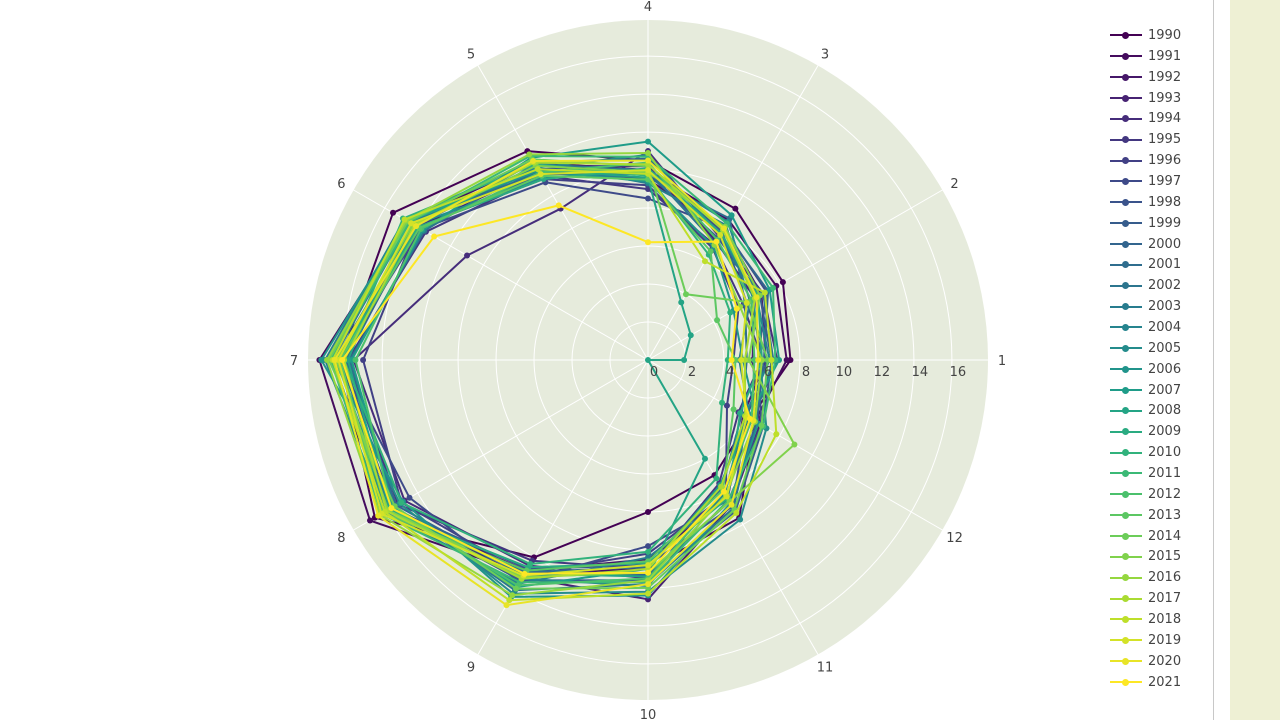  I want to click on data-point-2016-m9, so click(512, 595).